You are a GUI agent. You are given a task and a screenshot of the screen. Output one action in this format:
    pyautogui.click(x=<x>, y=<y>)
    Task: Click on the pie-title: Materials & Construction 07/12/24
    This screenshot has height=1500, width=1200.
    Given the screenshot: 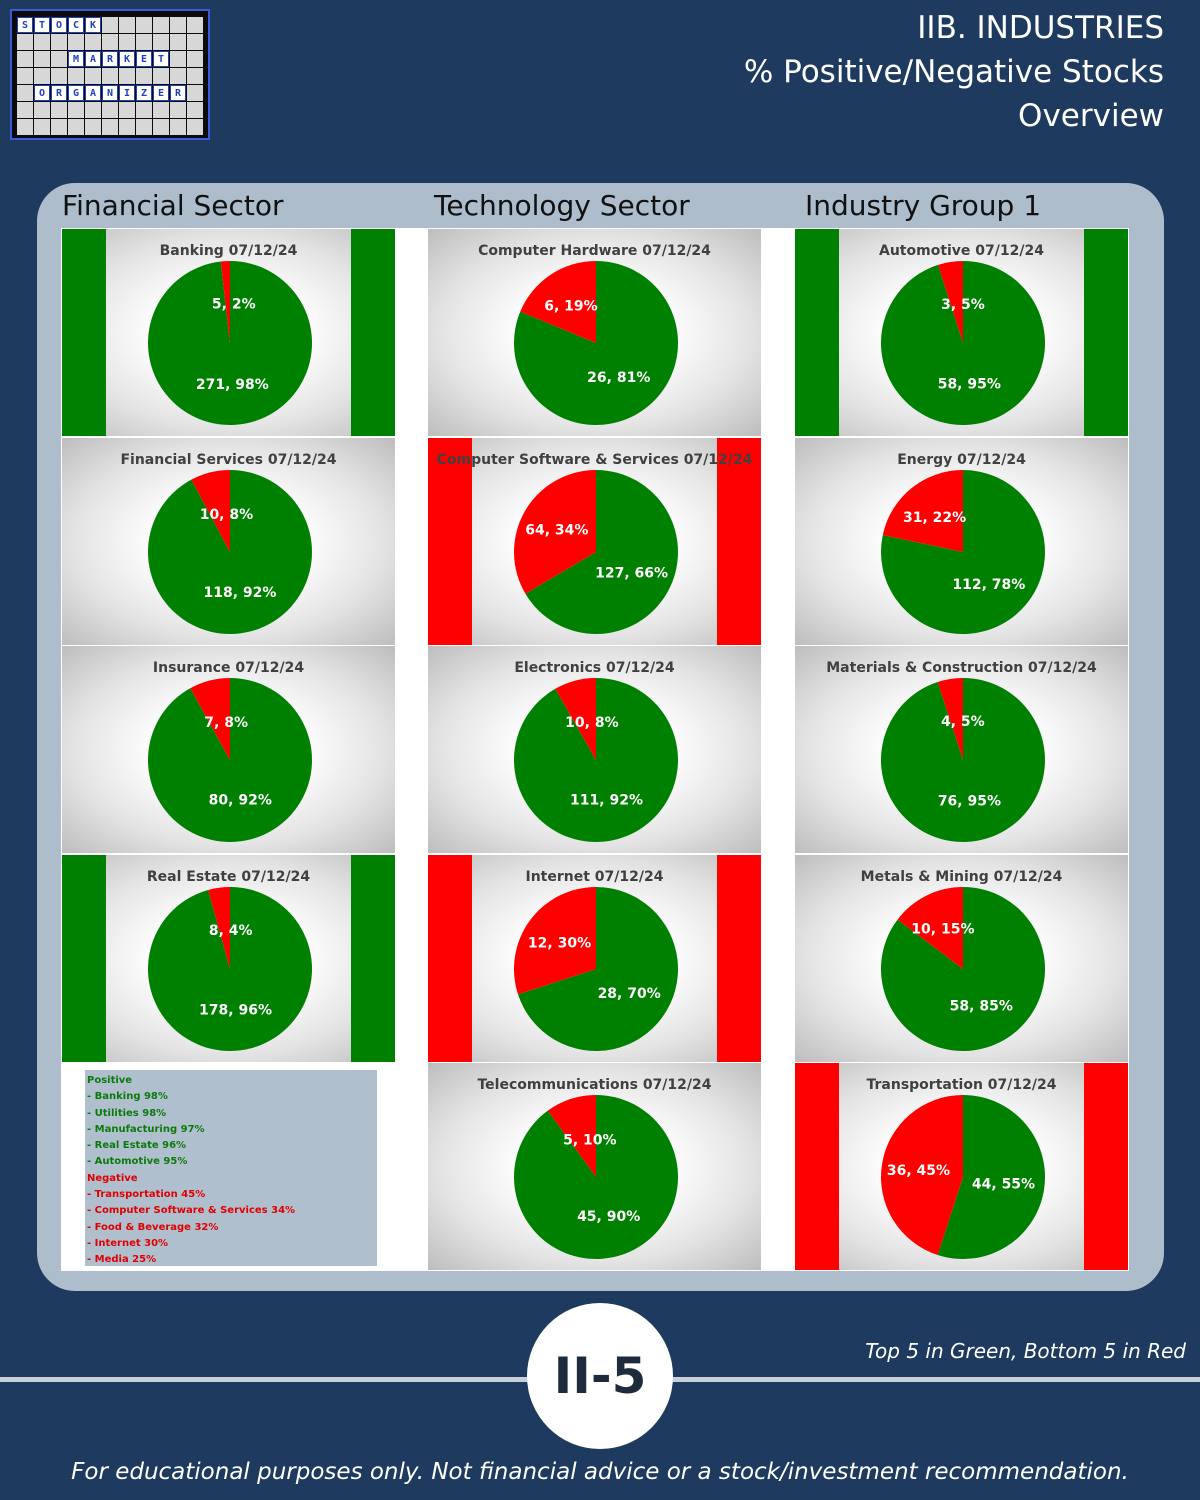 What is the action you would take?
    pyautogui.click(x=961, y=668)
    